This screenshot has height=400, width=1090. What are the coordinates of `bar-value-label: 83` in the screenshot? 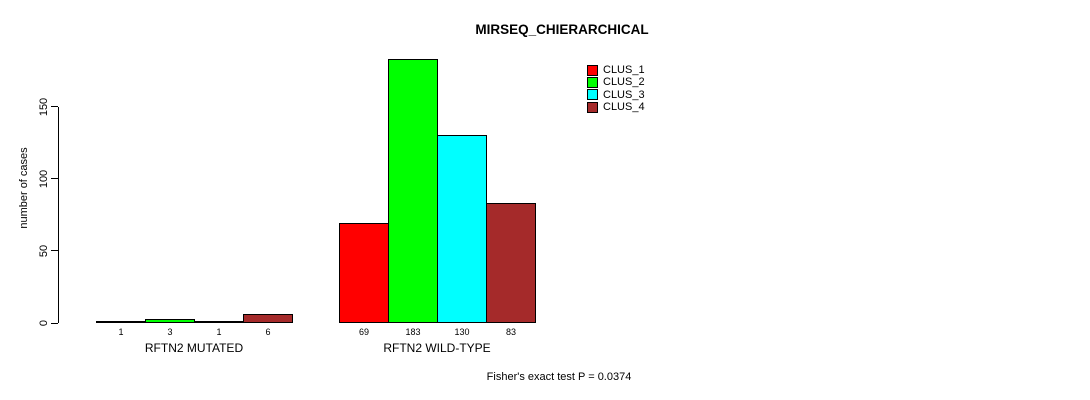 It's located at (510, 332).